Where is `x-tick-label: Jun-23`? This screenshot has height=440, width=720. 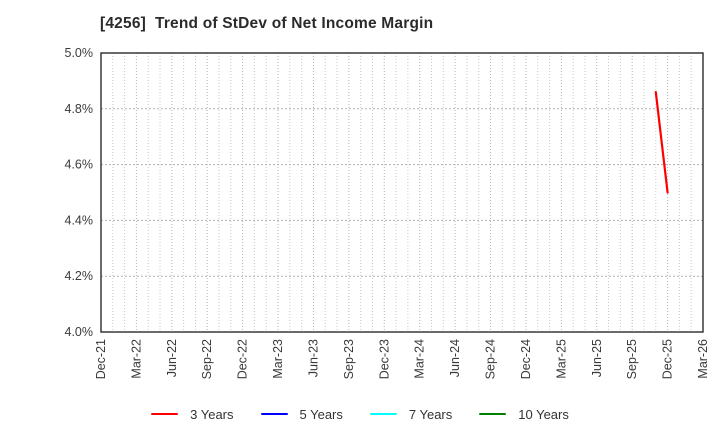 x-tick-label: Jun-23 is located at coordinates (313, 358).